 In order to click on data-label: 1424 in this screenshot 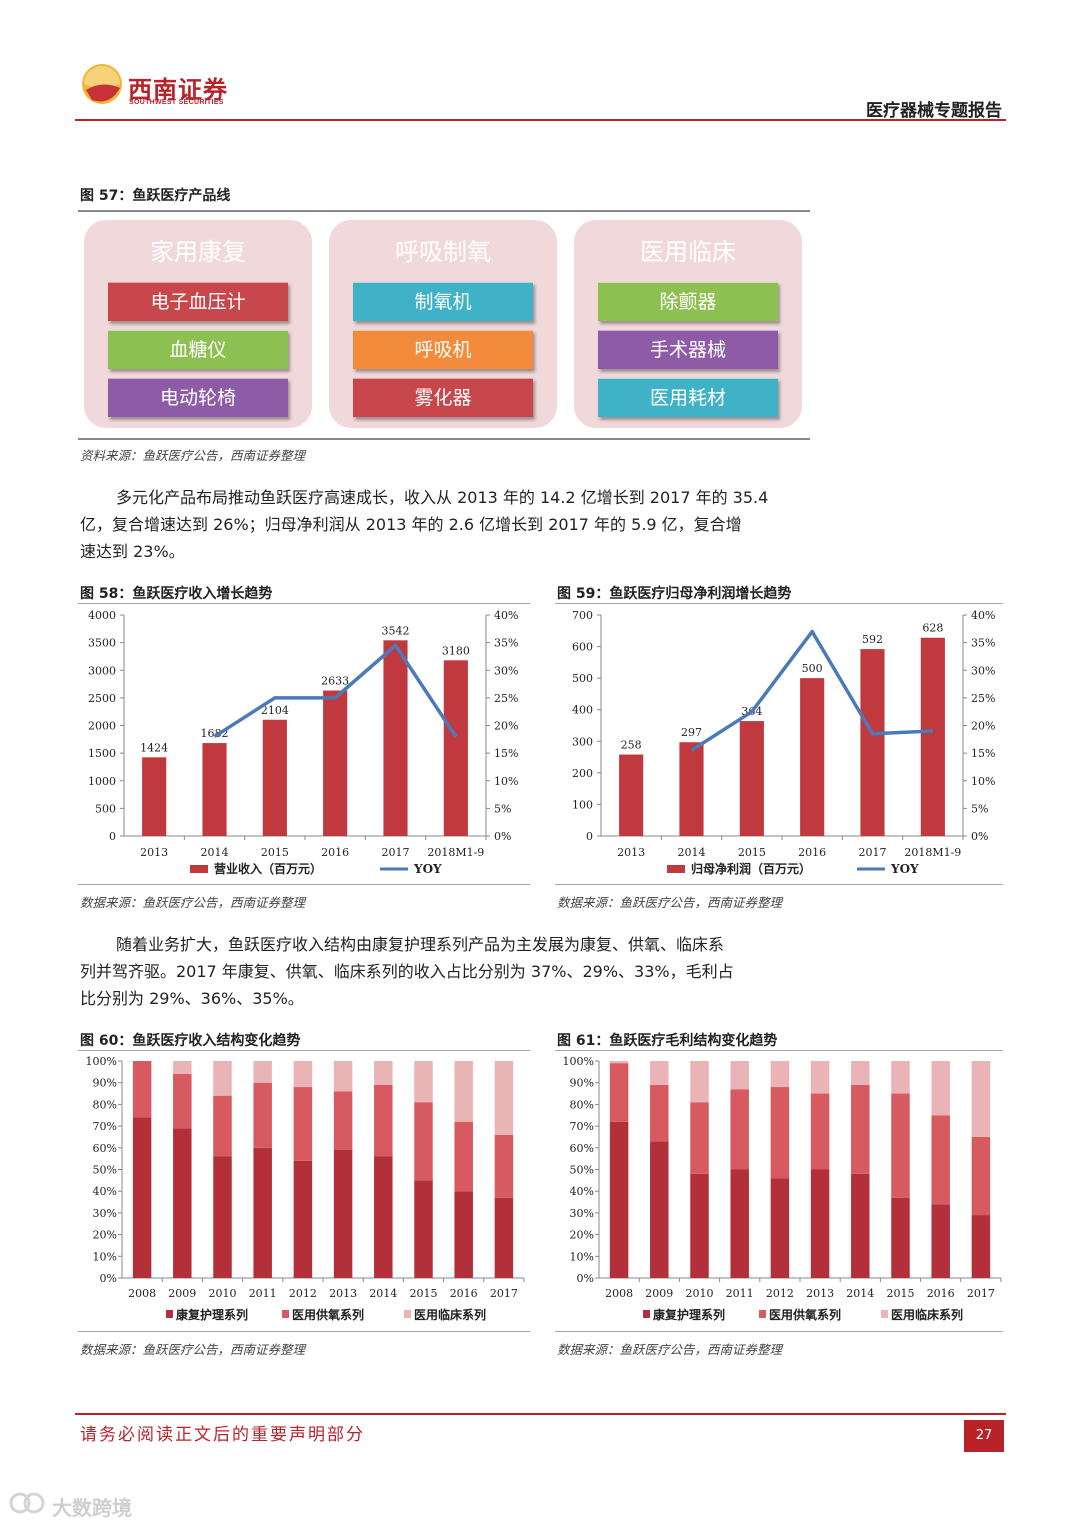, I will do `click(154, 747)`.